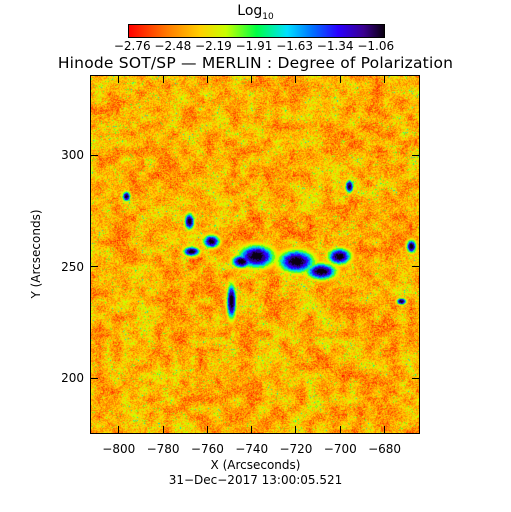 The height and width of the screenshot is (512, 511). I want to click on x-tick-label: −680, so click(385, 449).